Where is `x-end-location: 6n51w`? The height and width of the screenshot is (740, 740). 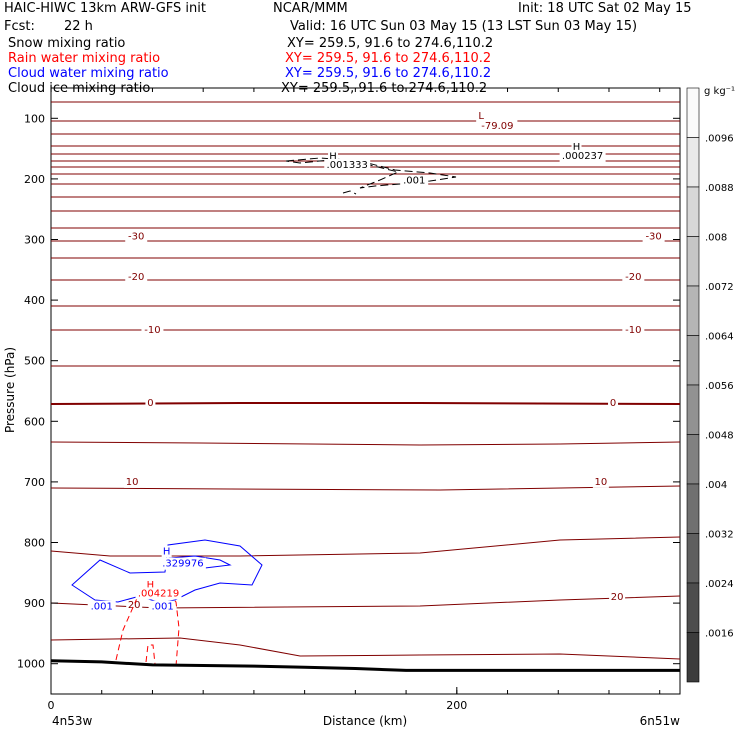 x-end-location: 6n51w is located at coordinates (660, 721).